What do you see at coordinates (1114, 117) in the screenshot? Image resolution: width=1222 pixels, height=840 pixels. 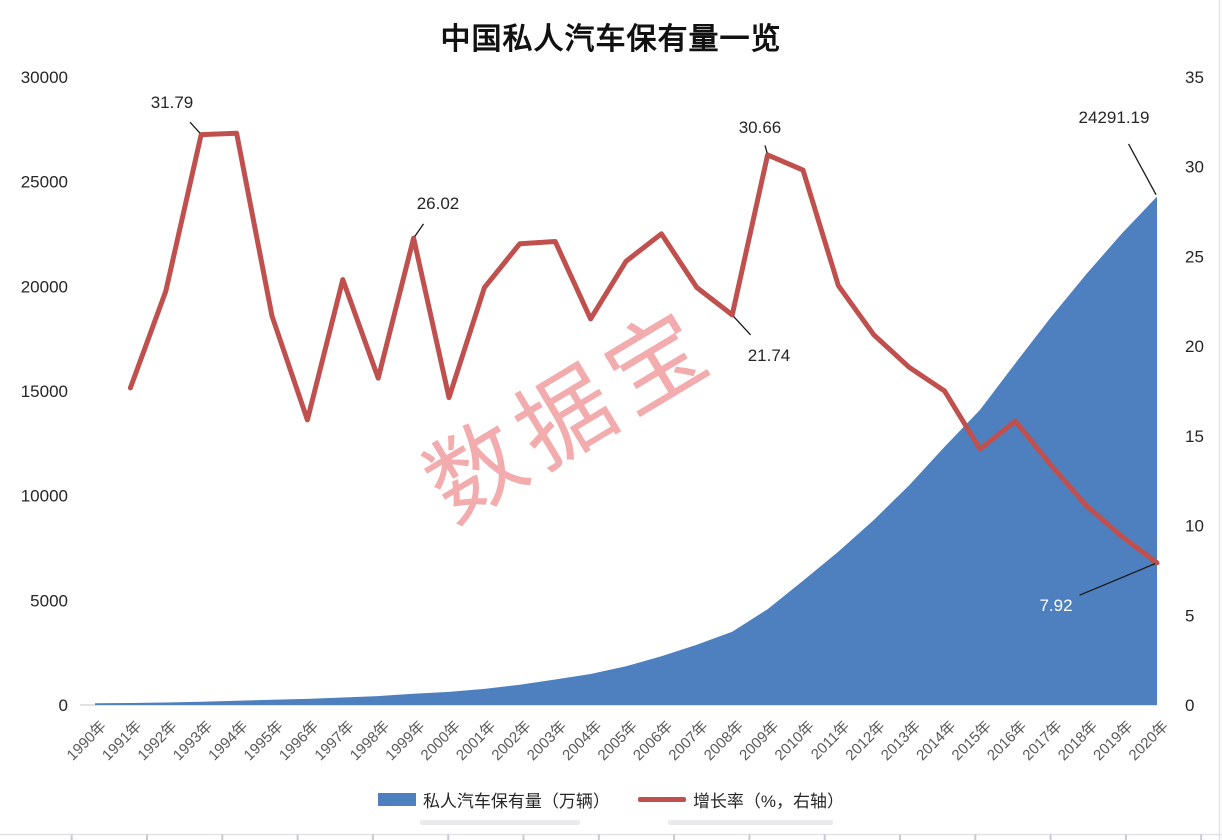 I see `annotation-label: 24291.19` at bounding box center [1114, 117].